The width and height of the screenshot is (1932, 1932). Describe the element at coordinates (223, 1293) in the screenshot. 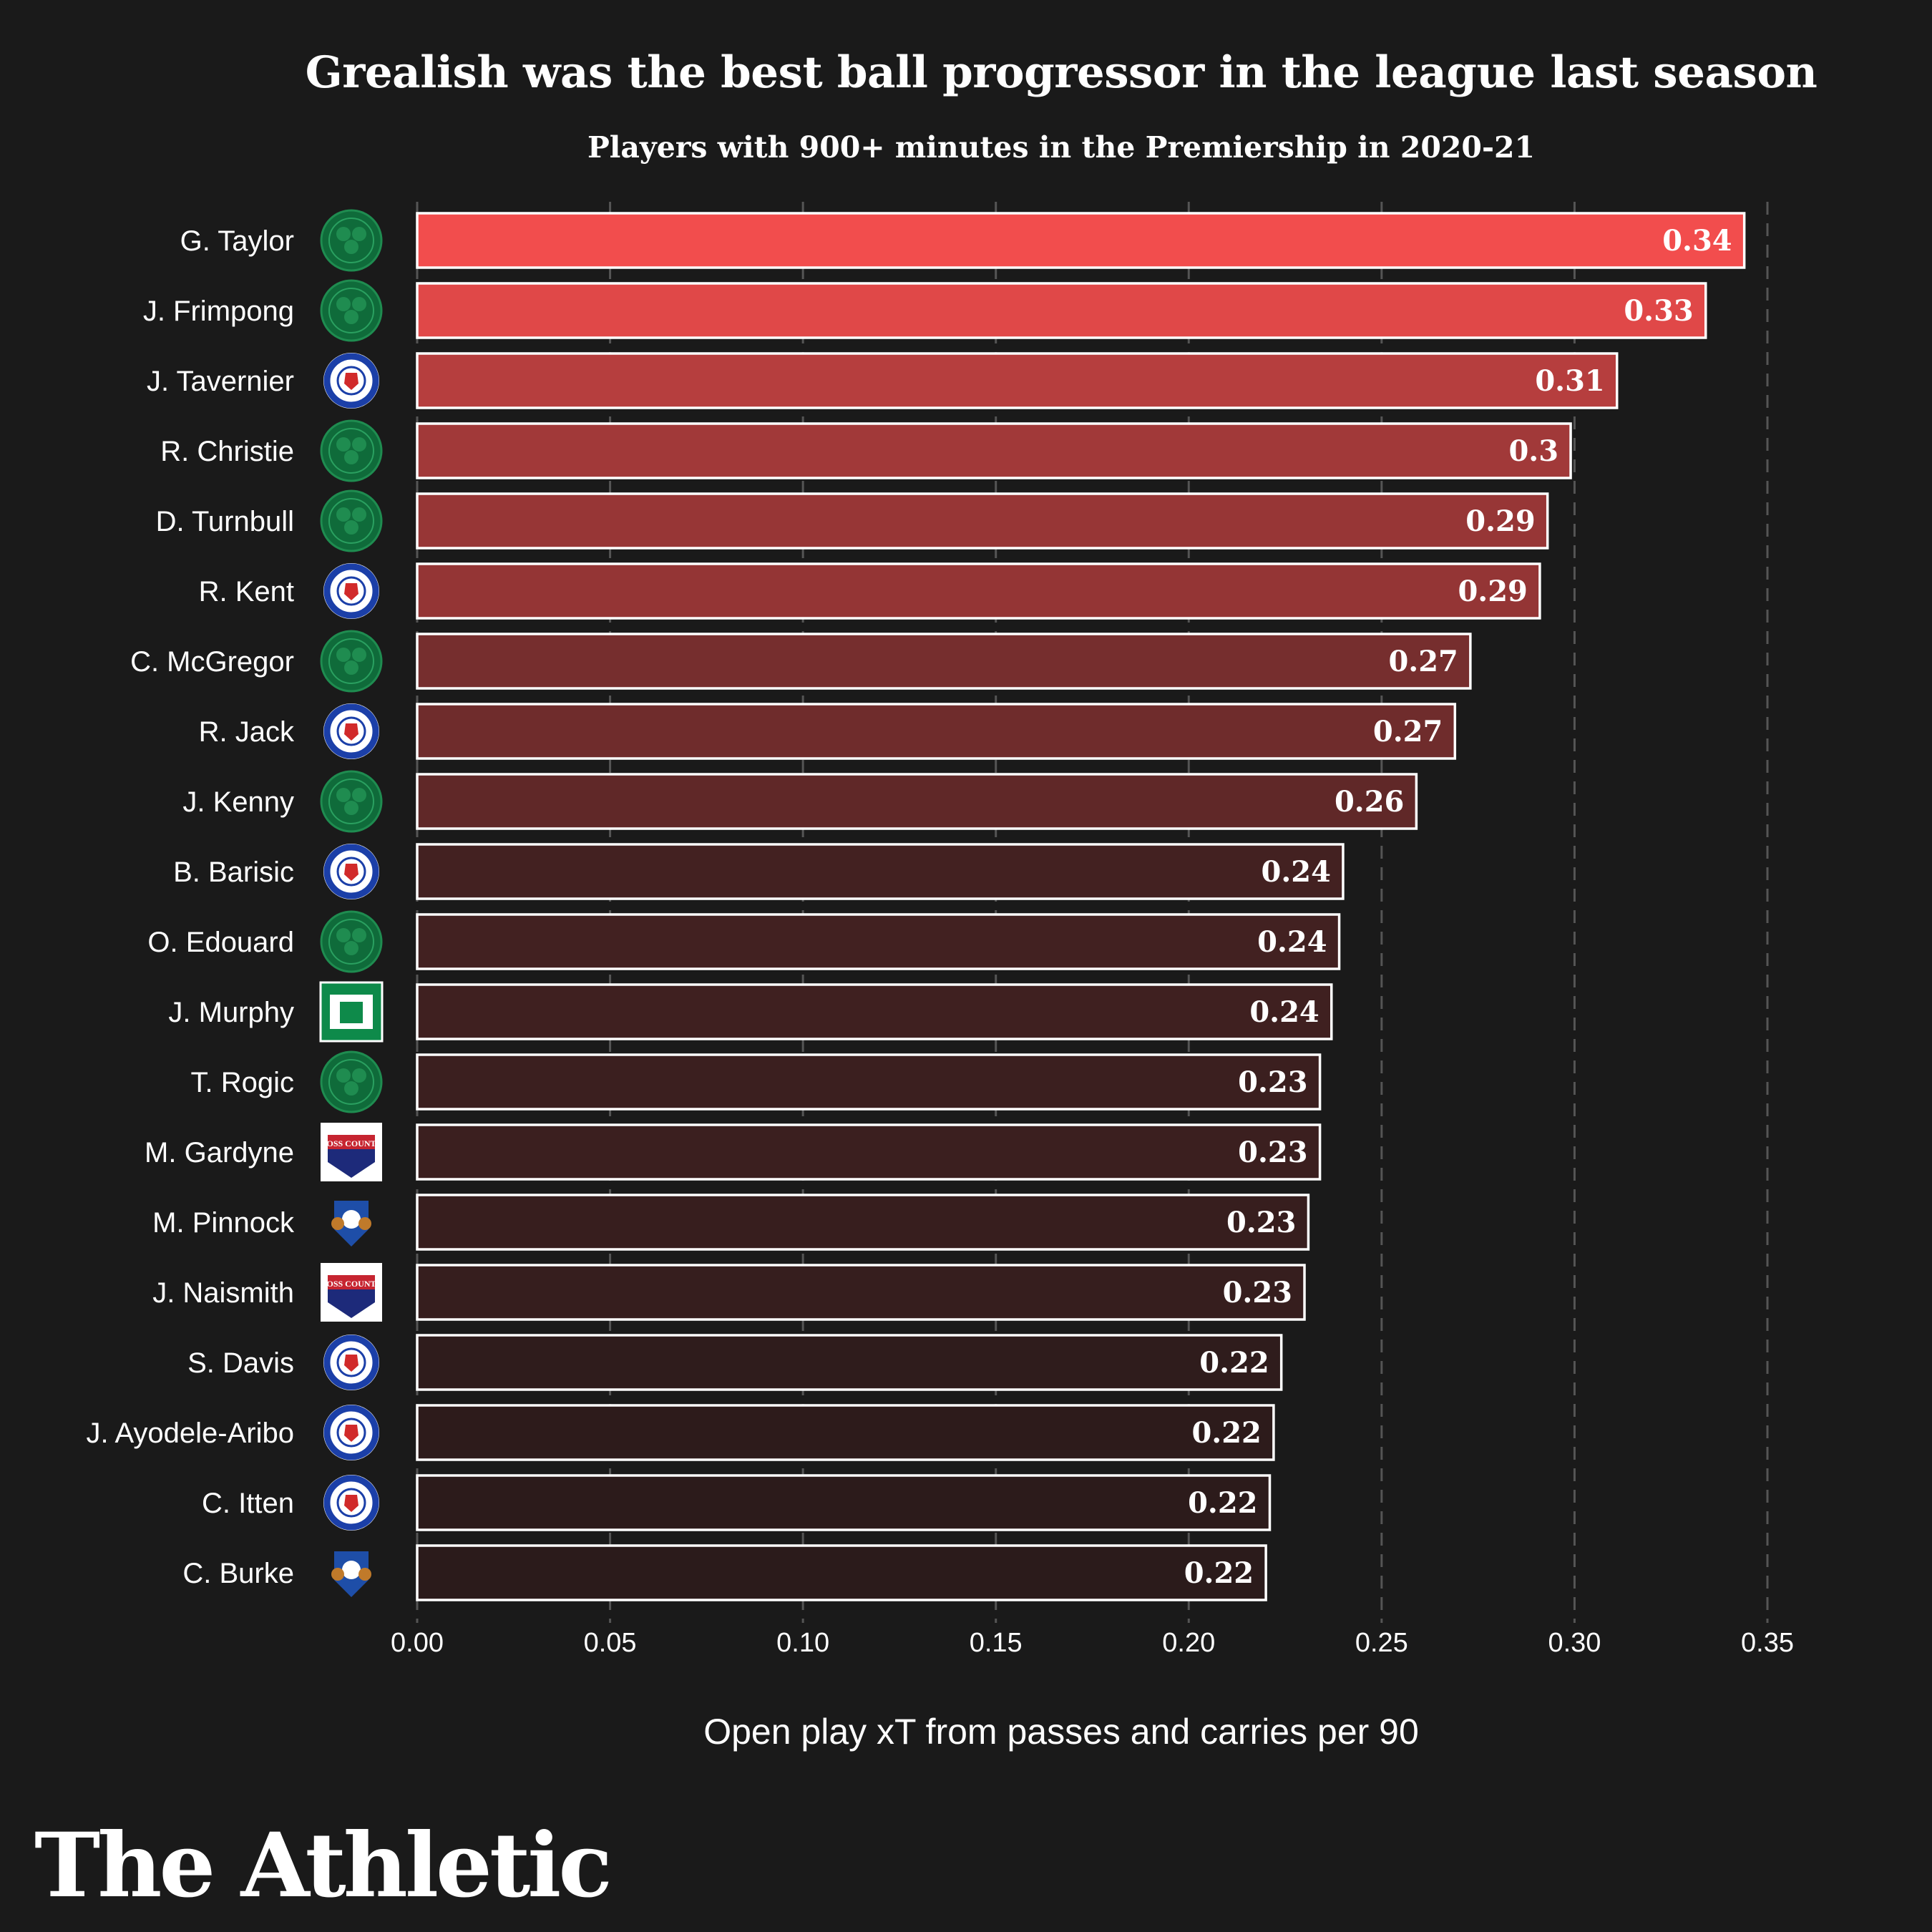

I see `player-name-label: J. Naismith` at that location.